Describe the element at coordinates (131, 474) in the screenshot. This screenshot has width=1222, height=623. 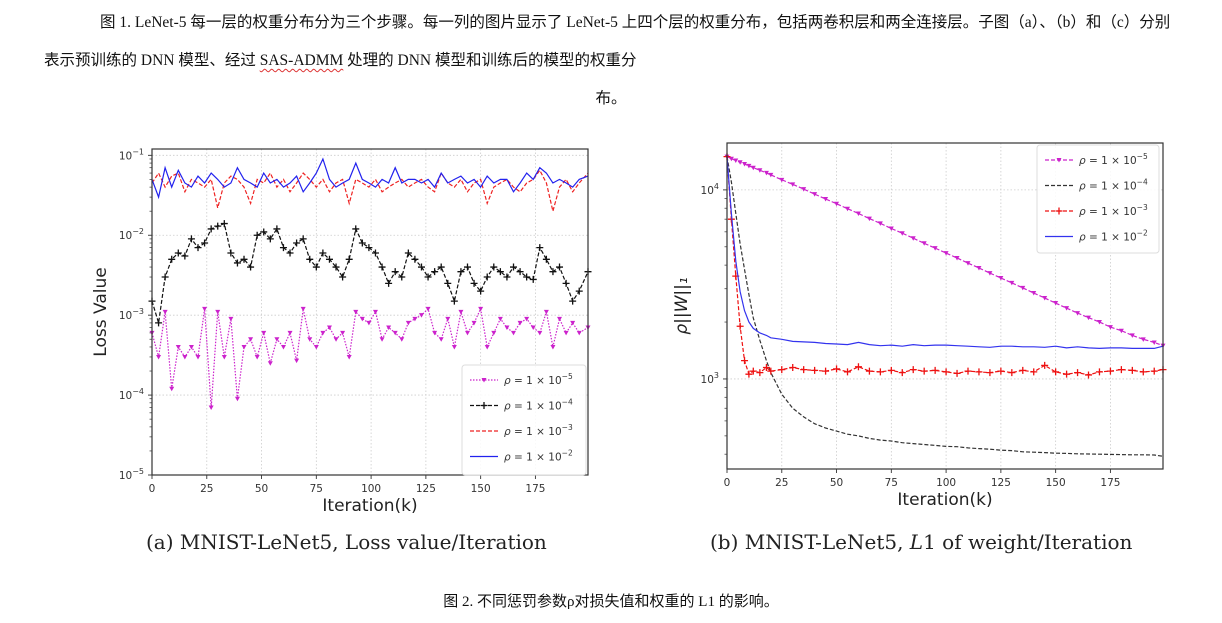
I see `y-tick-label: 10⁻⁵` at that location.